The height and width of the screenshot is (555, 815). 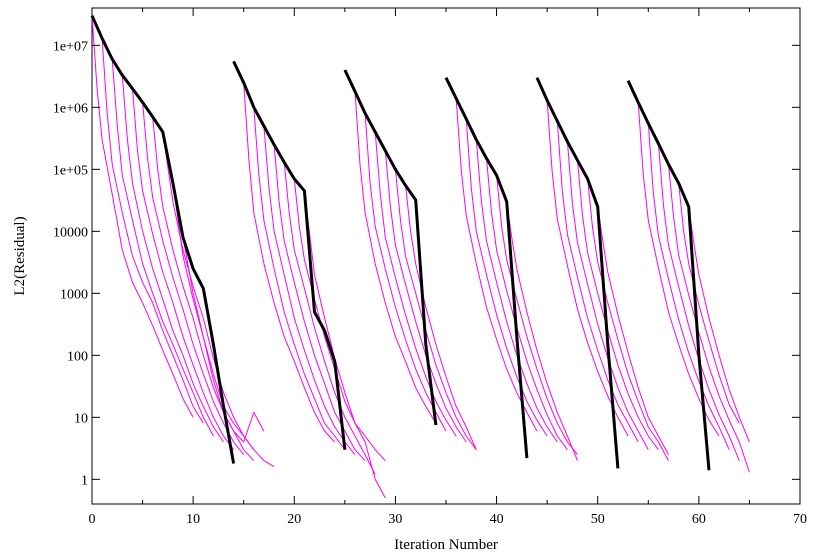 I want to click on x-tick-label: 30, so click(x=395, y=519).